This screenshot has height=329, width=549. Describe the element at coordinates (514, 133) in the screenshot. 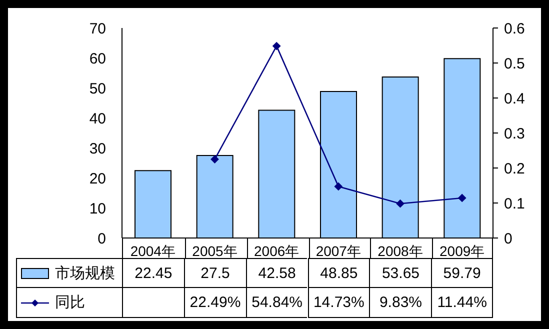

I see `y2-tick-label: 0.3` at that location.